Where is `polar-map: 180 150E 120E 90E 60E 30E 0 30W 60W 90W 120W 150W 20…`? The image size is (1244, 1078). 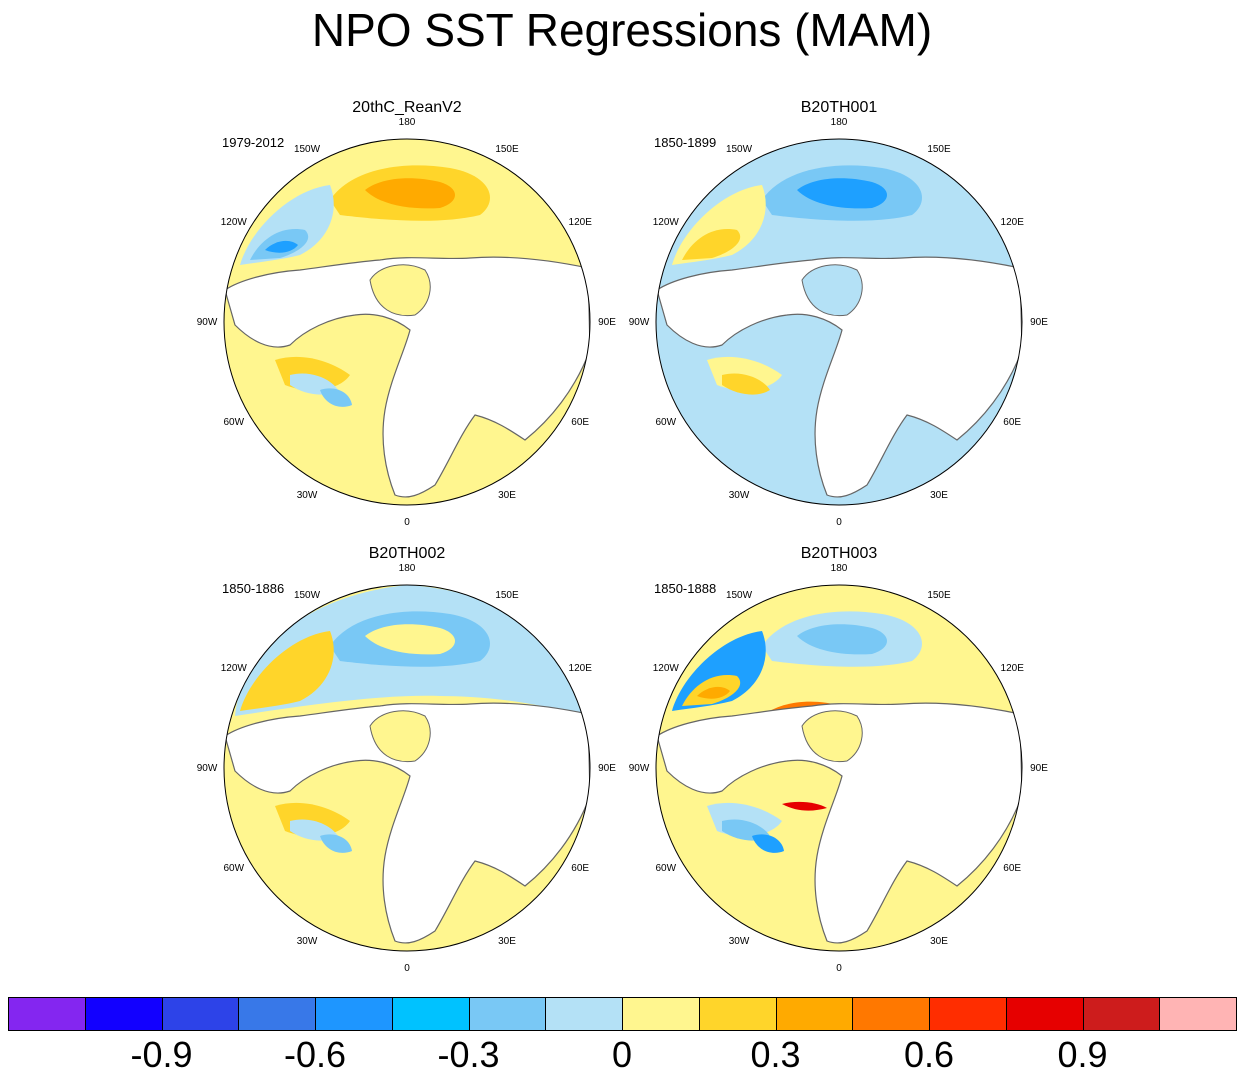
polar-map: 180 150E 120E 90E 60E 30E 0 30W 60W 90W 120W 150W 20… is located at coordinates (407, 313).